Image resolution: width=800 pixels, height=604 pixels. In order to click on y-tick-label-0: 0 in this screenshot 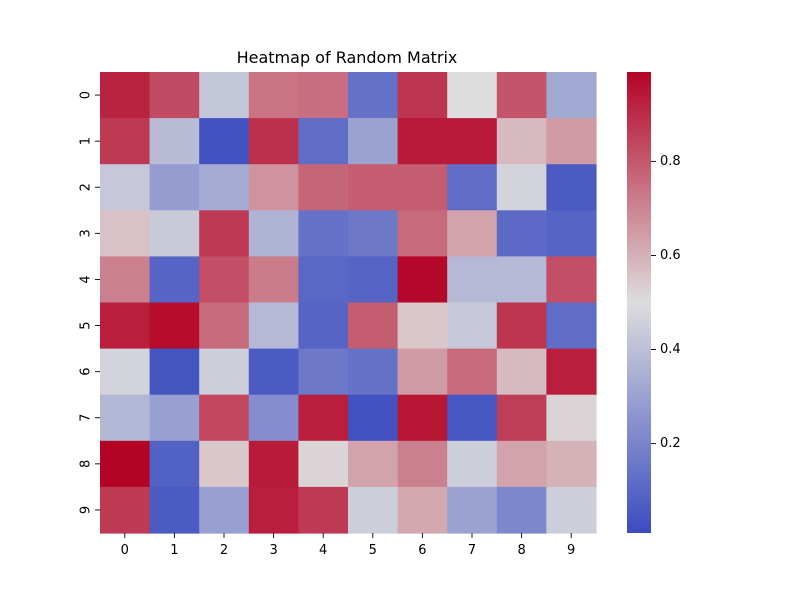, I will do `click(86, 95)`.